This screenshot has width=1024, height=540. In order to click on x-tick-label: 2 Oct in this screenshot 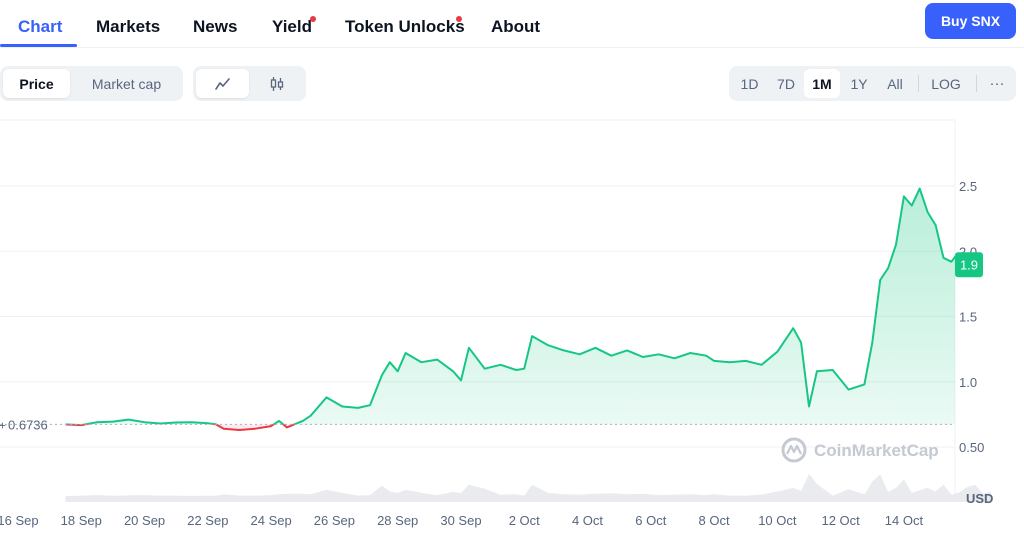, I will do `click(524, 520)`.